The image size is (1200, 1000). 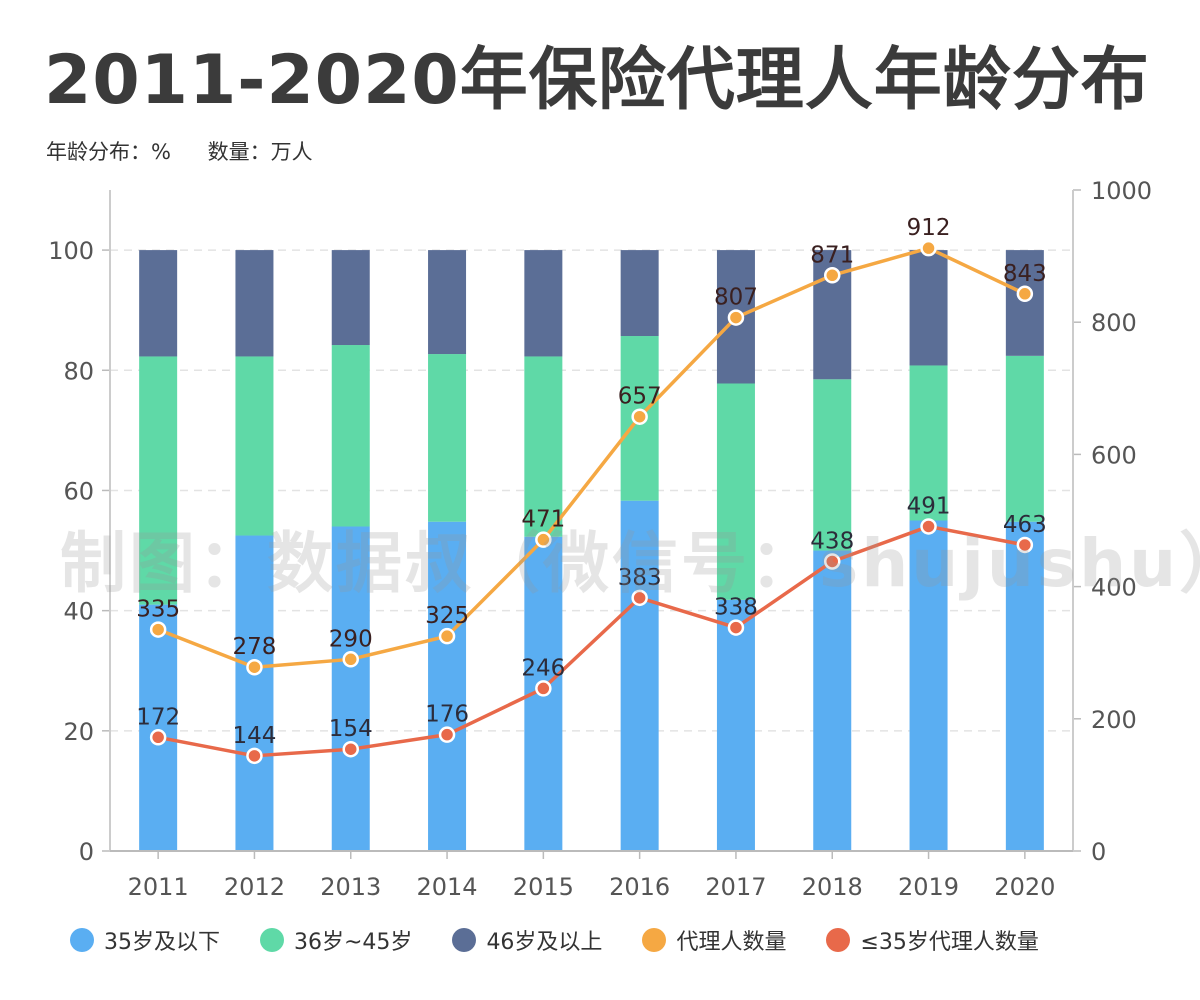 I want to click on data-label: 154, so click(x=351, y=729).